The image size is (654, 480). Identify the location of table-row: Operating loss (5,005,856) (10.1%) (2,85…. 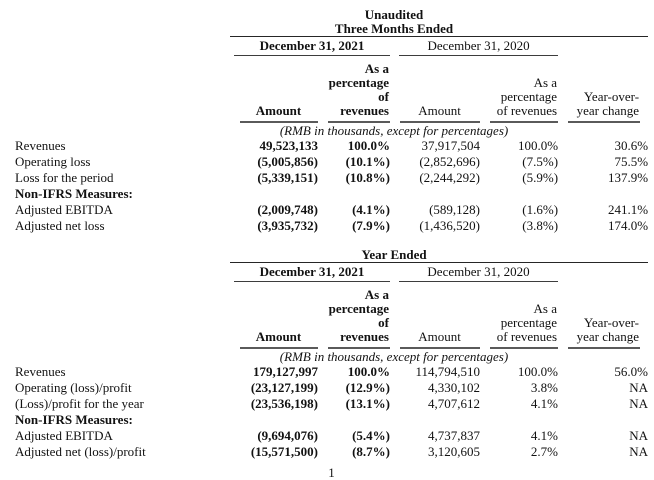
(331, 162).